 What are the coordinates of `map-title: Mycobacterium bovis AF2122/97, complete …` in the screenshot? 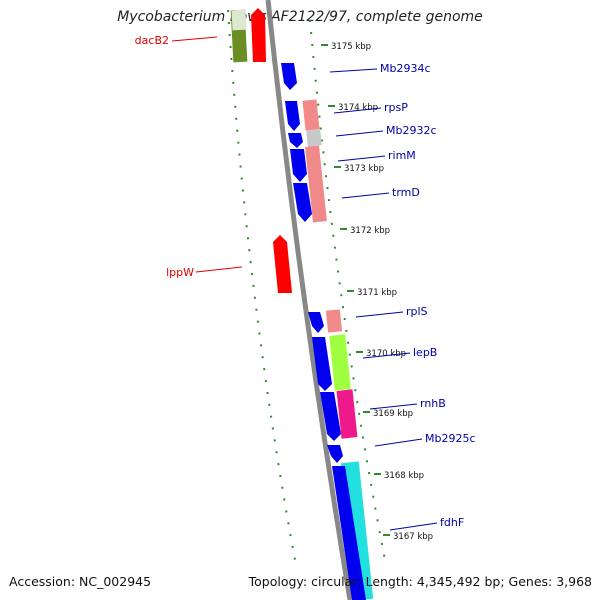 It's located at (300, 17).